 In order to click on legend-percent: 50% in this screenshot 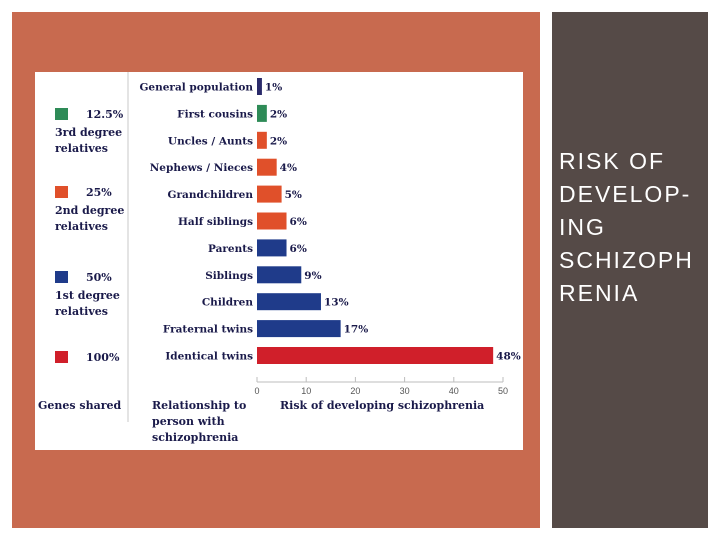, I will do `click(99, 277)`.